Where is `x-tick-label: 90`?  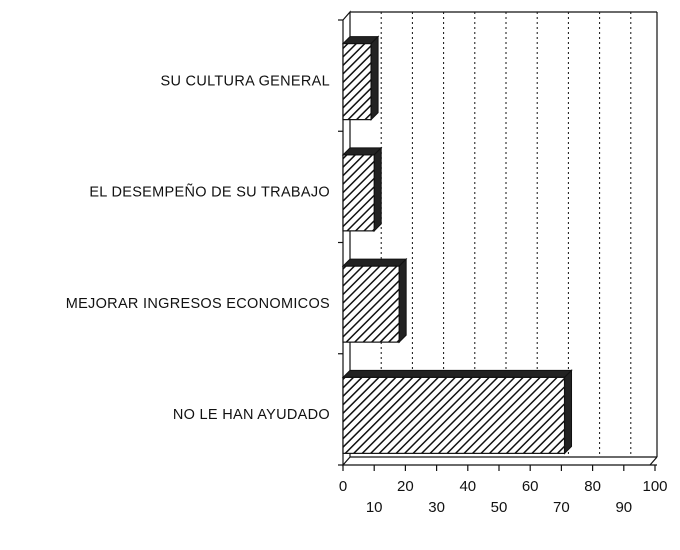 x-tick-label: 90 is located at coordinates (623, 507).